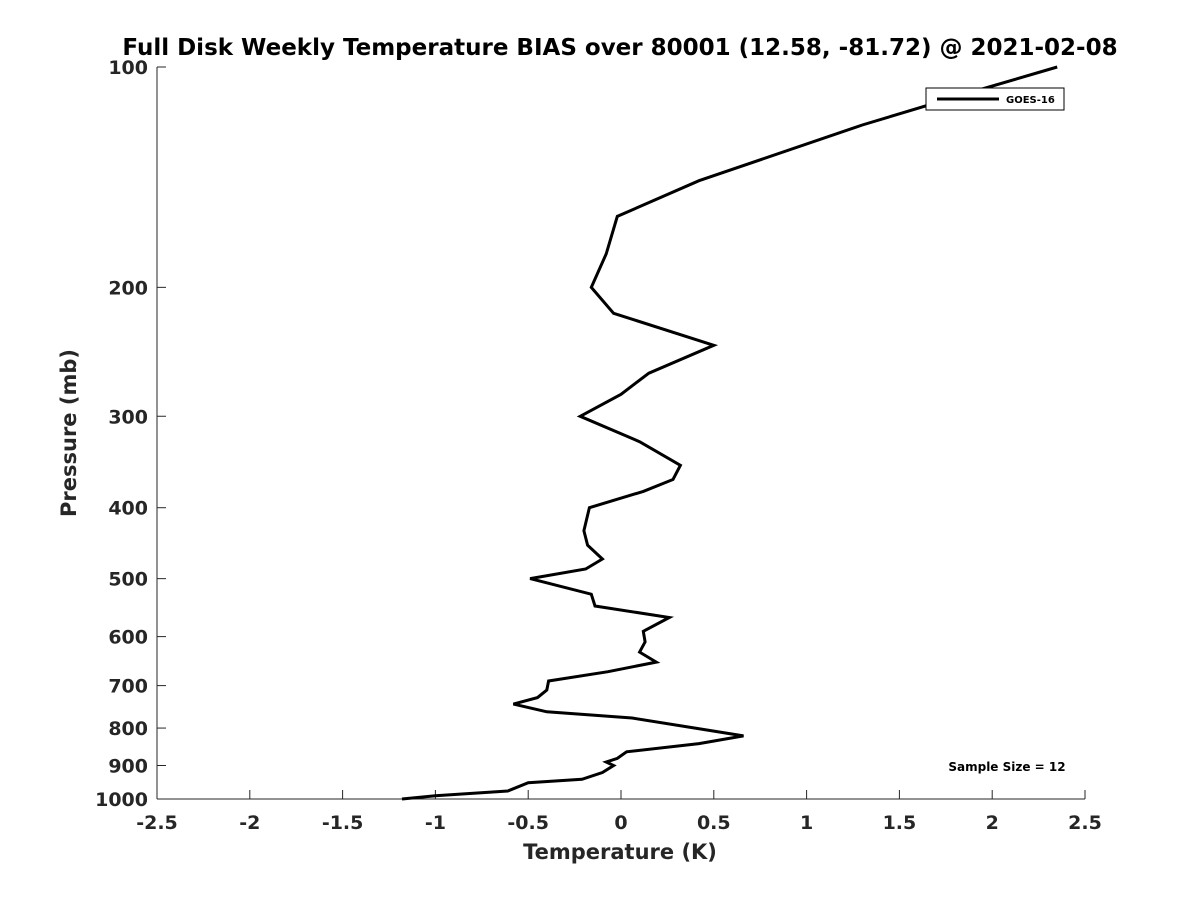  What do you see at coordinates (620, 823) in the screenshot?
I see `x-tick-label: 0` at bounding box center [620, 823].